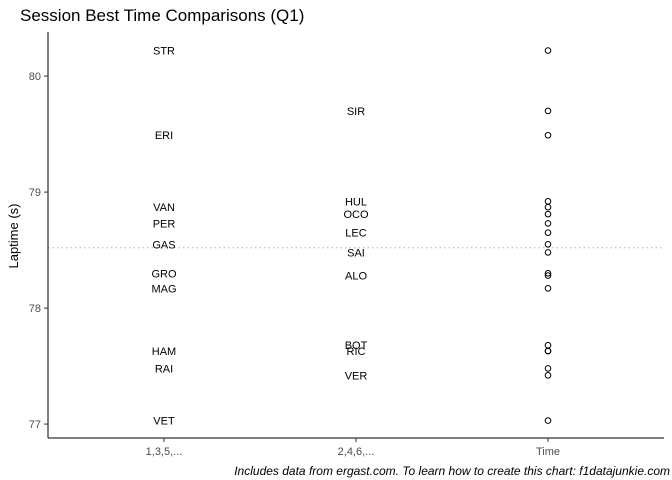  Describe the element at coordinates (548, 452) in the screenshot. I see `x-tick-label: Time` at that location.